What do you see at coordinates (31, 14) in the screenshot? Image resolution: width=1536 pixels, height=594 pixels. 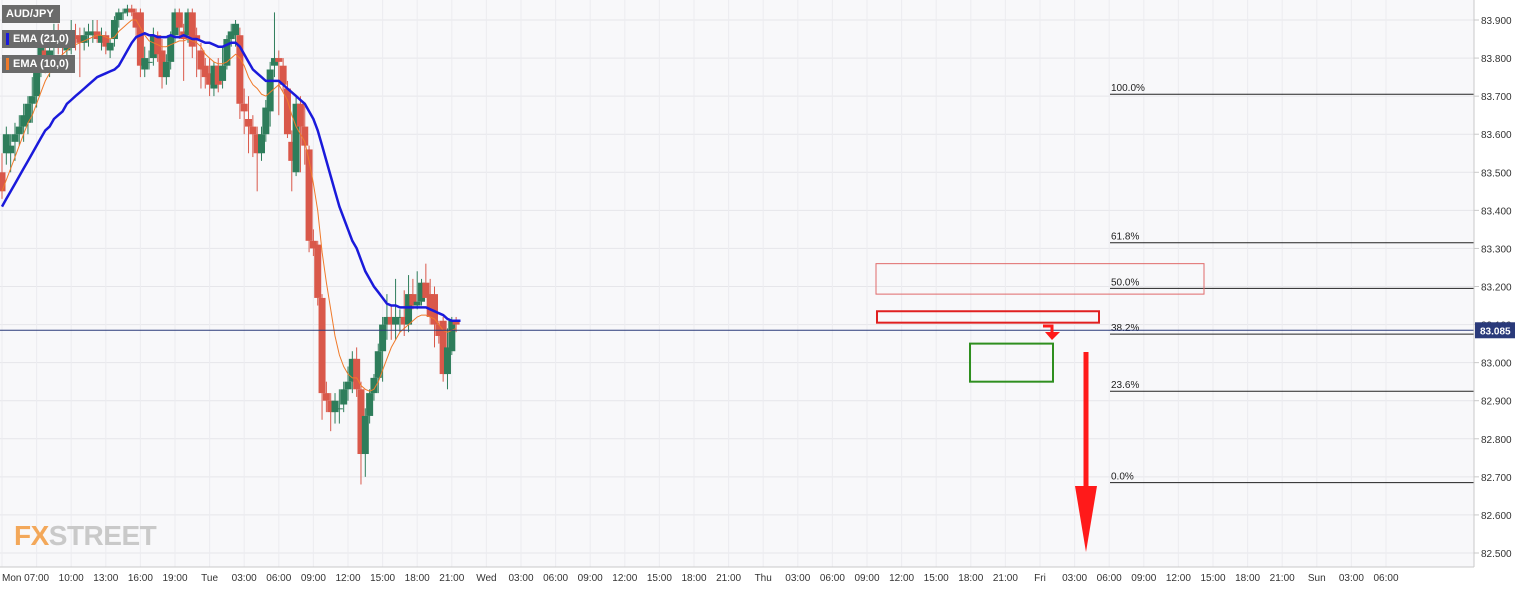 I see `symbol-label: AUD/JPY` at bounding box center [31, 14].